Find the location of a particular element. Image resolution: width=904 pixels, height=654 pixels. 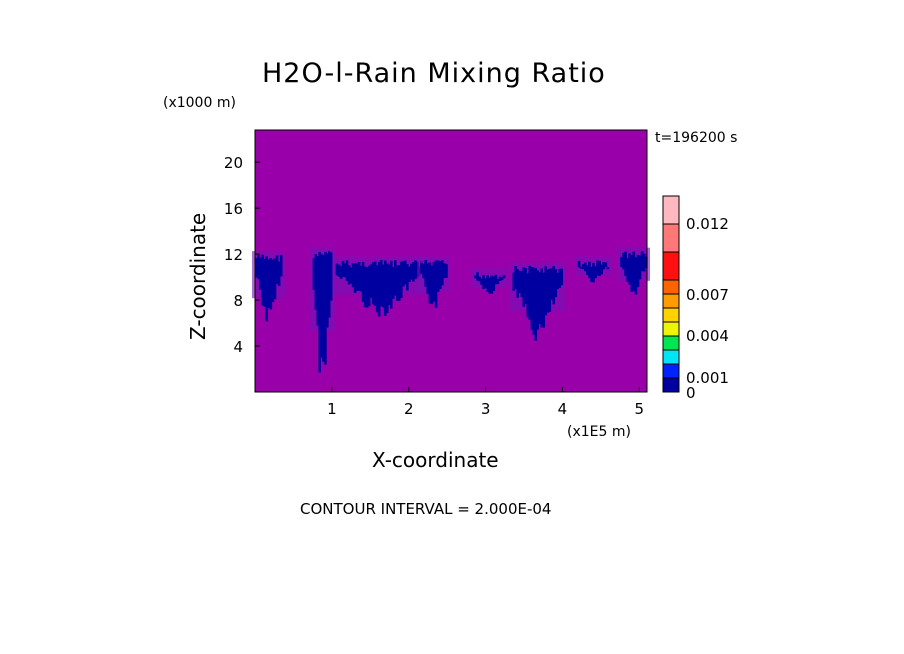

colorbar-label: 0.001 is located at coordinates (707, 378).